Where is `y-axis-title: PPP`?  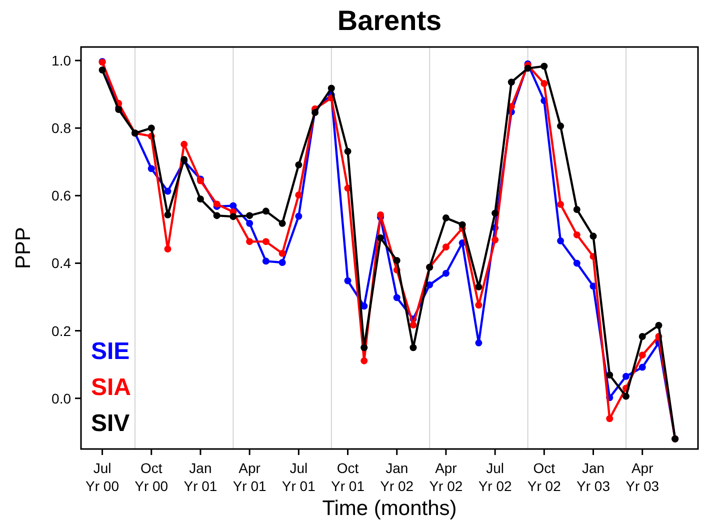
y-axis-title: PPP is located at coordinates (23, 248).